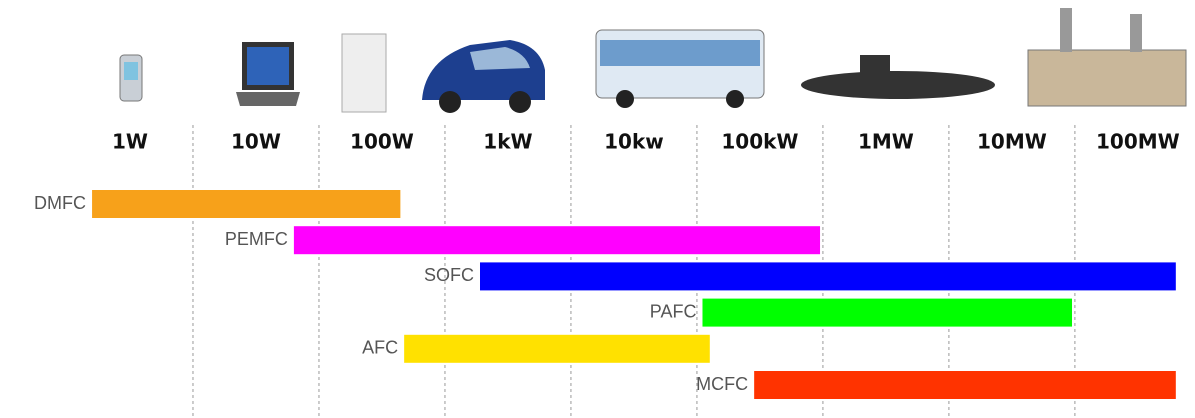 This screenshot has height=418, width=1195. I want to click on x-tick-label: 1W, so click(130, 142).